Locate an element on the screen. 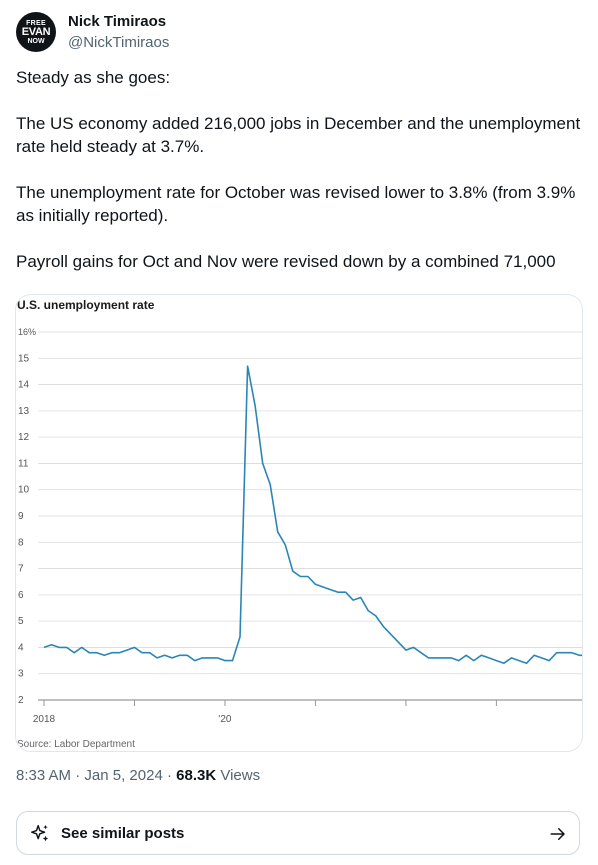 This screenshot has width=598, height=865. chart-title: U.S. unemployment rate is located at coordinates (86, 305).